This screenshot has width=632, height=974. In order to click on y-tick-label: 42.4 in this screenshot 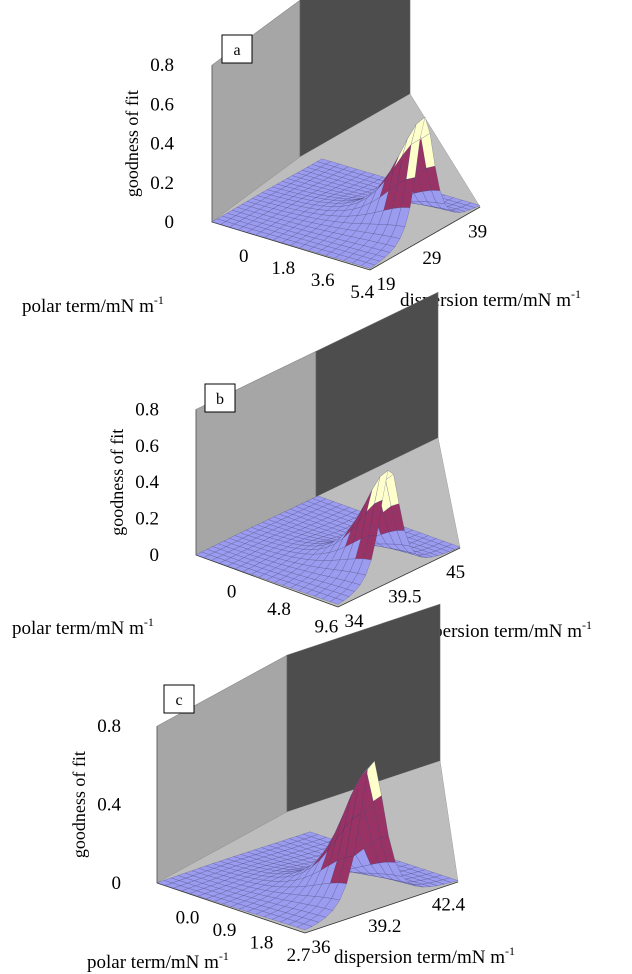, I will do `click(449, 905)`.